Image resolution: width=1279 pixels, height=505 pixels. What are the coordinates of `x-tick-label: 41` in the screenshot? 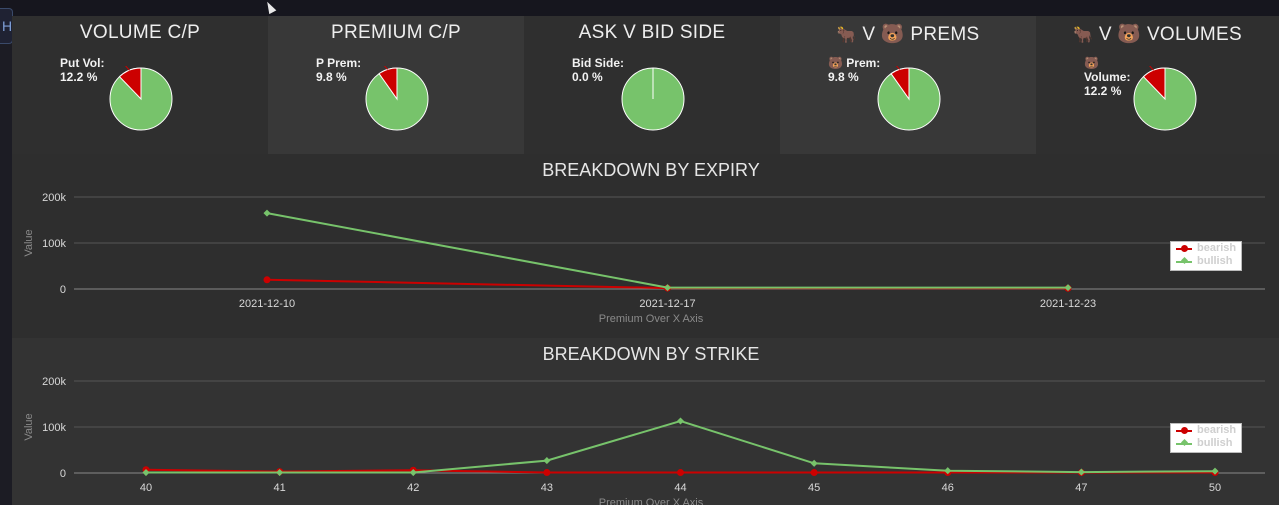 It's located at (280, 488).